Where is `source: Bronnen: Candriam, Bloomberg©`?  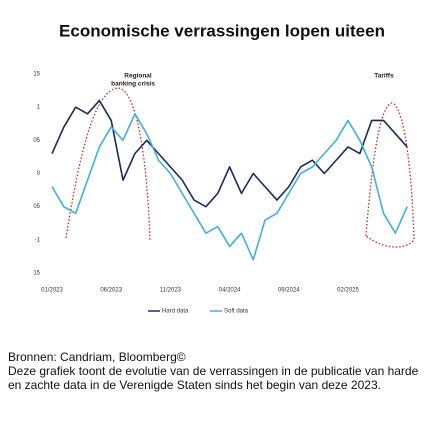 source: Bronnen: Candriam, Bloomberg© is located at coordinates (97, 357).